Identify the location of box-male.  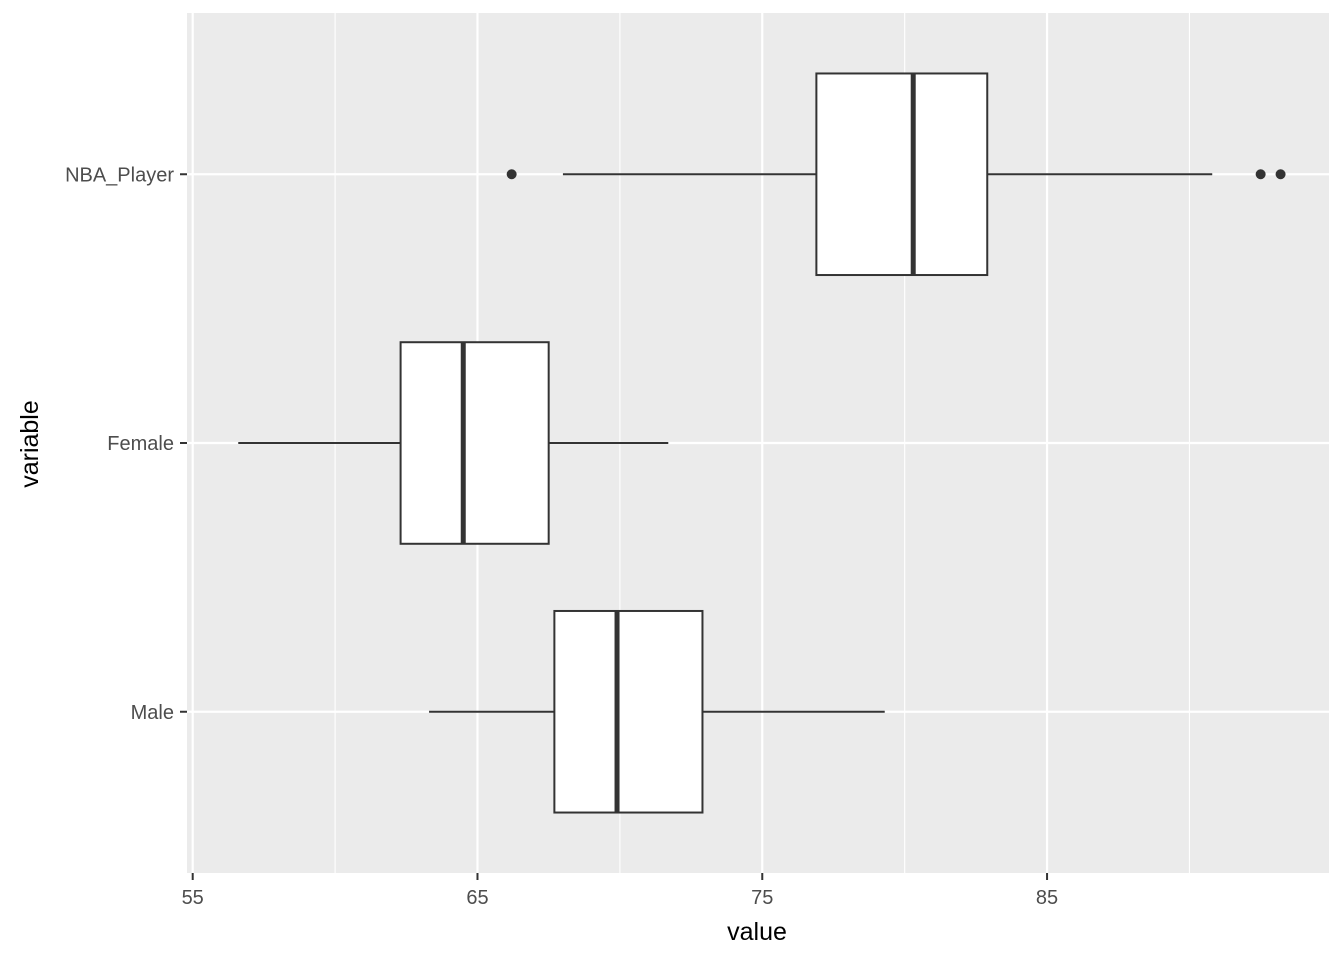
(657, 711).